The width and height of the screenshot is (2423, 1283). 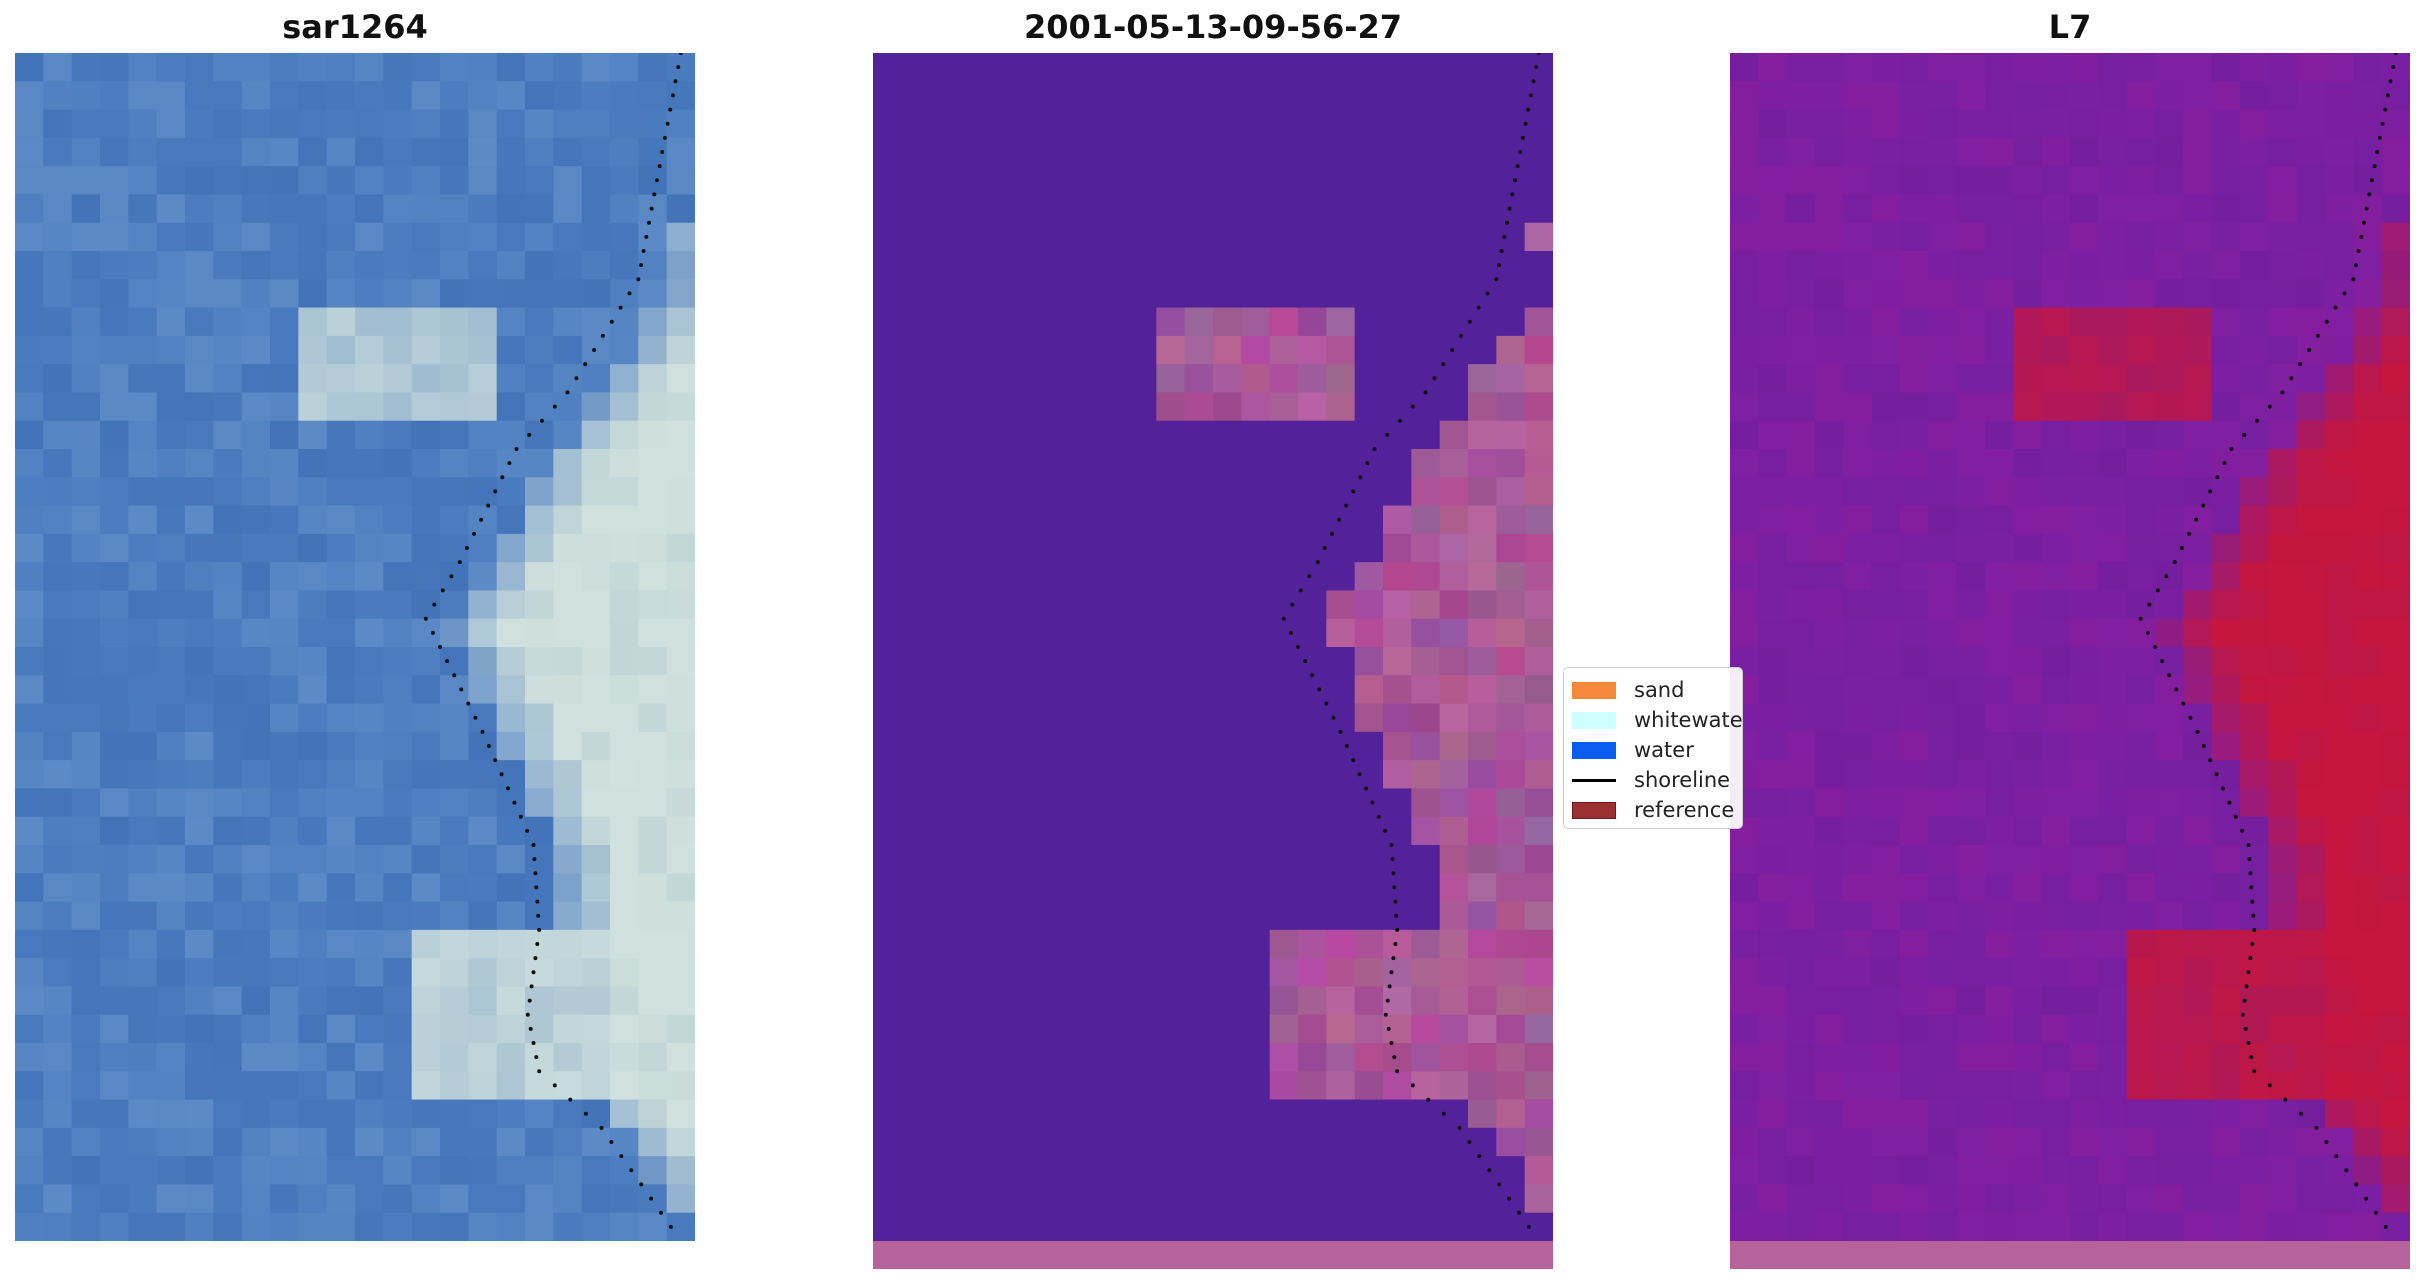 I want to click on legend-swatch-reference, so click(x=1594, y=810).